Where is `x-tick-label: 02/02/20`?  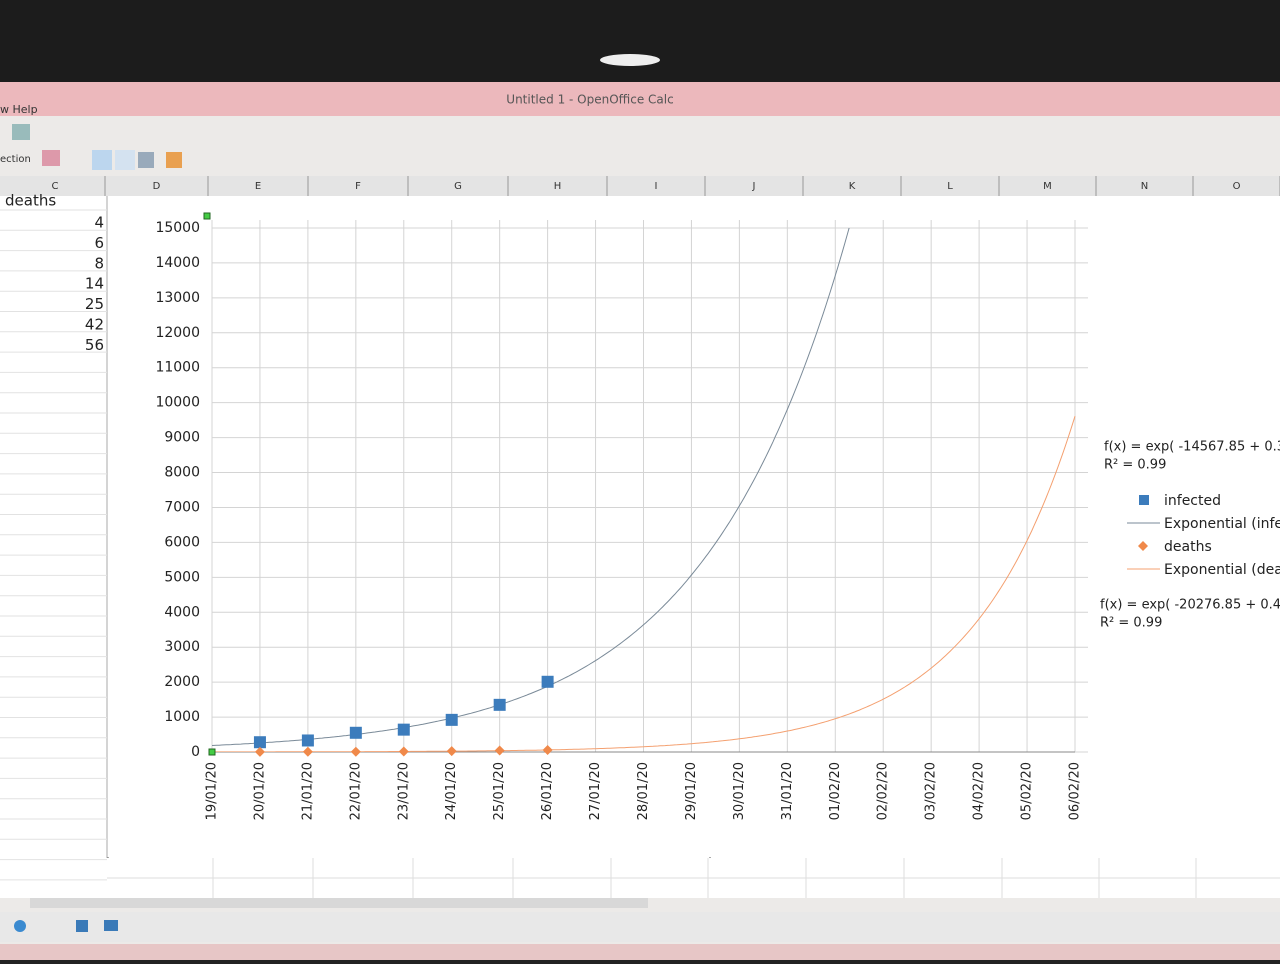
x-tick-label: 02/02/20 is located at coordinates (883, 791).